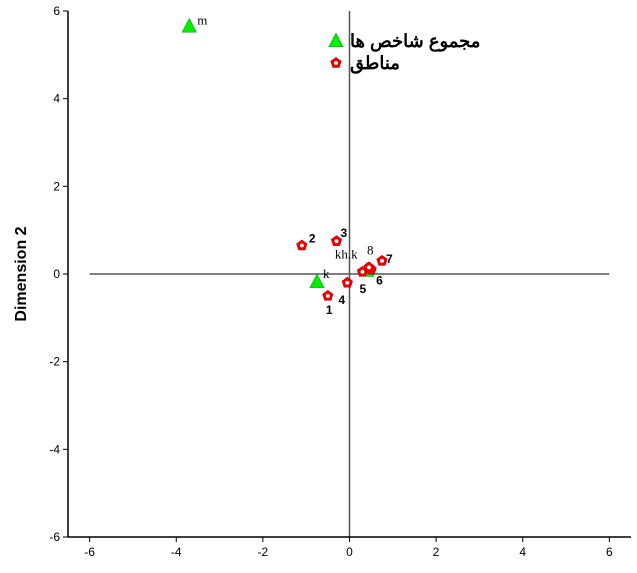  What do you see at coordinates (415, 41) in the screenshot?
I see `legend-label: مجموع شاخص ها` at bounding box center [415, 41].